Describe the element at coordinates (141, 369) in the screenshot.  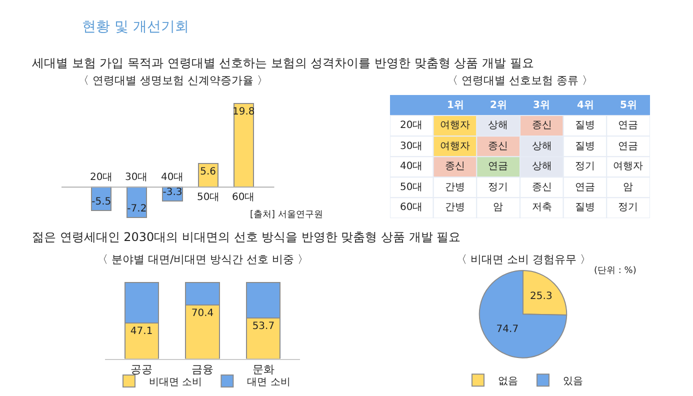
I see `x-tick-label: 공공` at that location.